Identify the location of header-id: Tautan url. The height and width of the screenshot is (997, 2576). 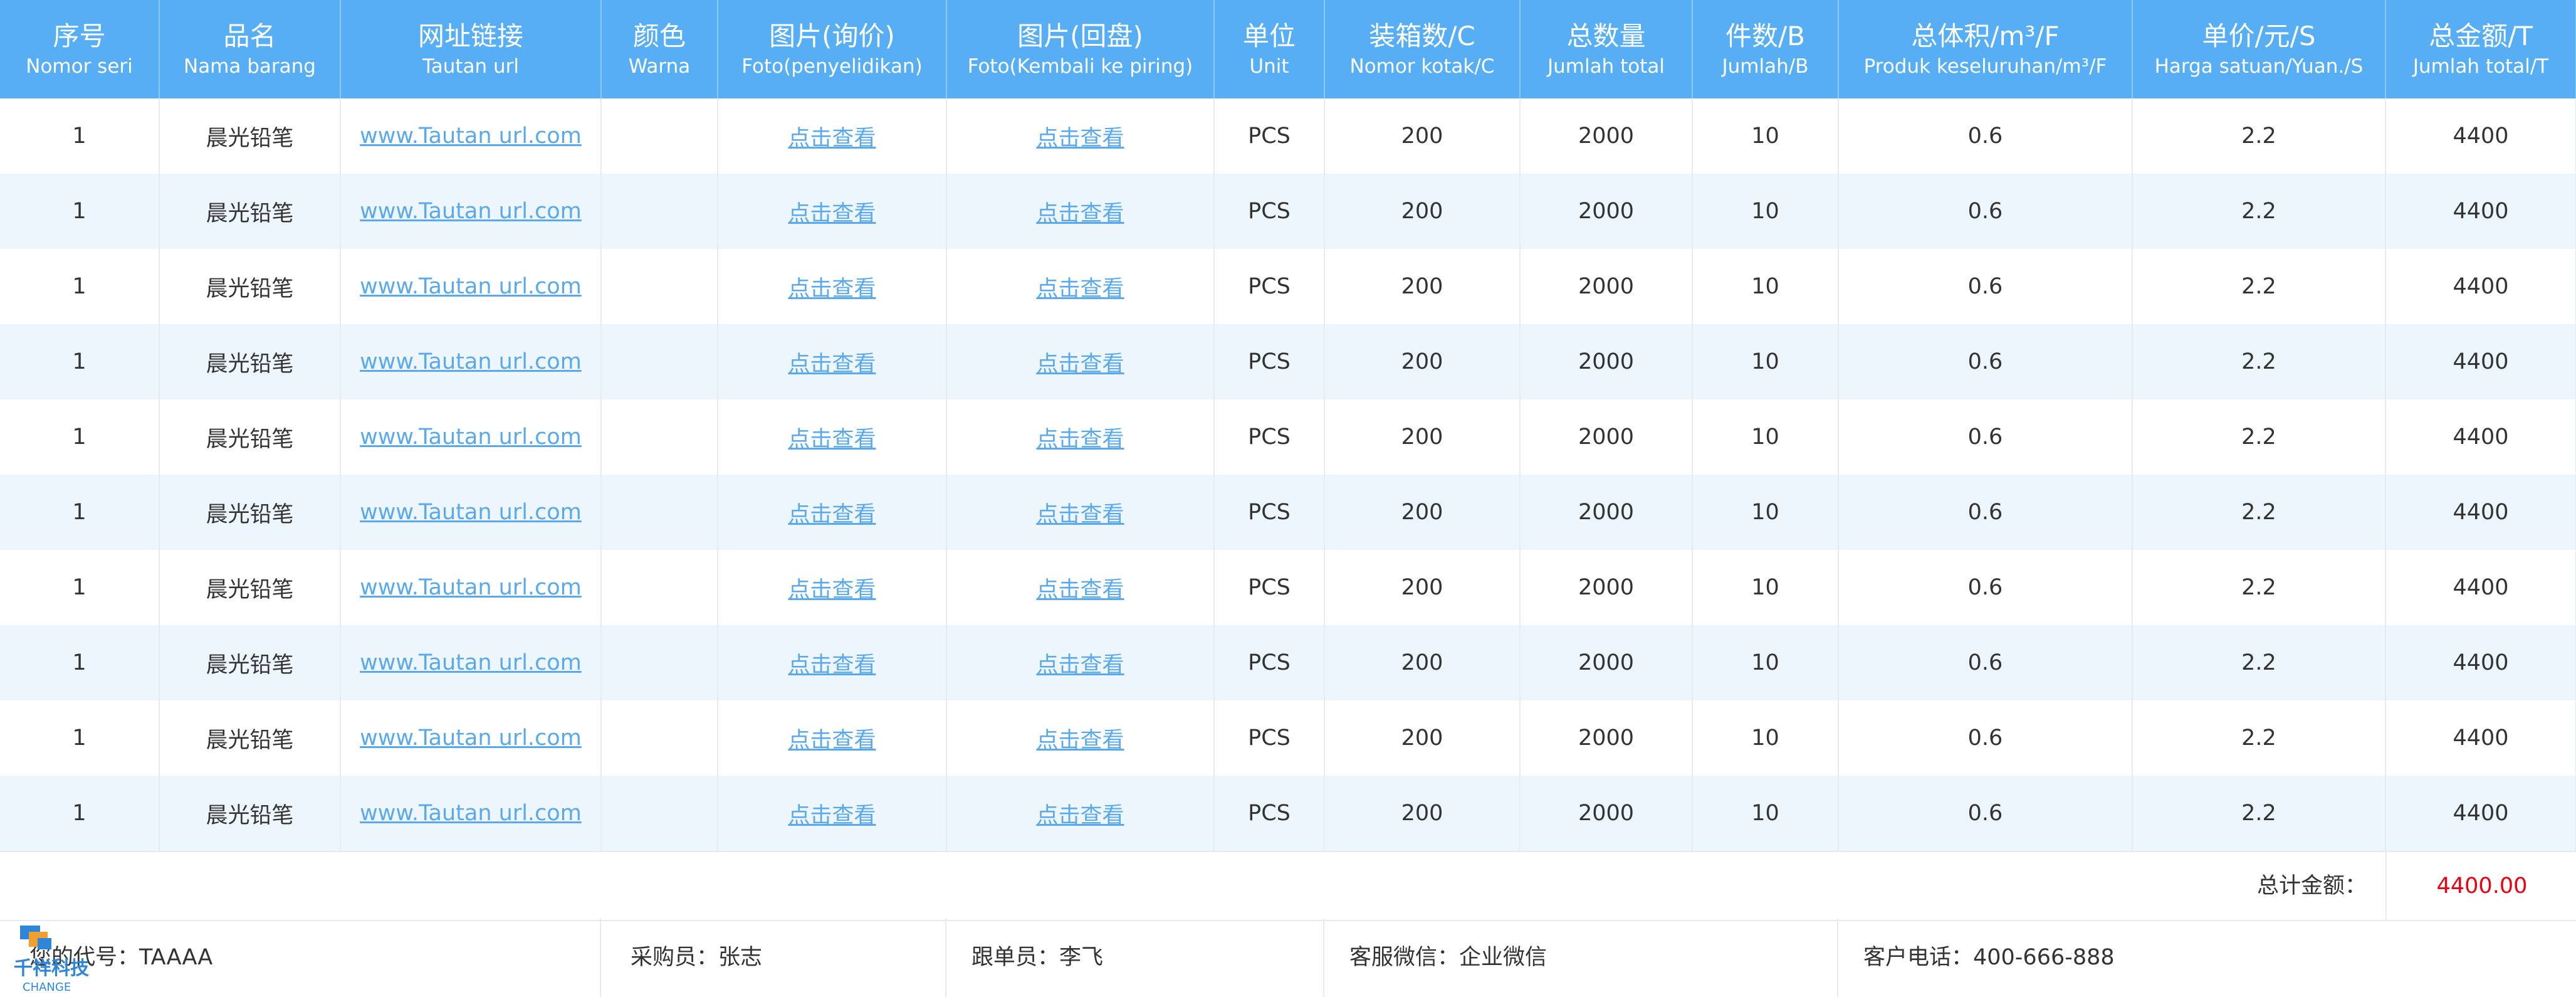
(471, 66).